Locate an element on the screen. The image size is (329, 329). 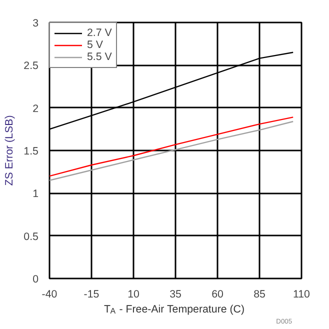
x-tick-label: -15 is located at coordinates (92, 294).